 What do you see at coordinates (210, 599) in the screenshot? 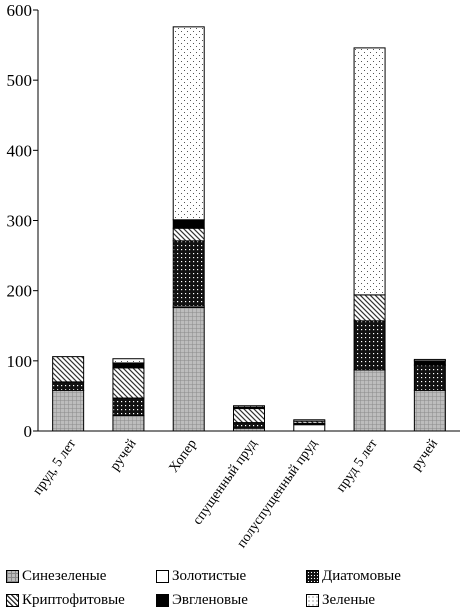
I see `legend-label: Эвгленовые` at bounding box center [210, 599].